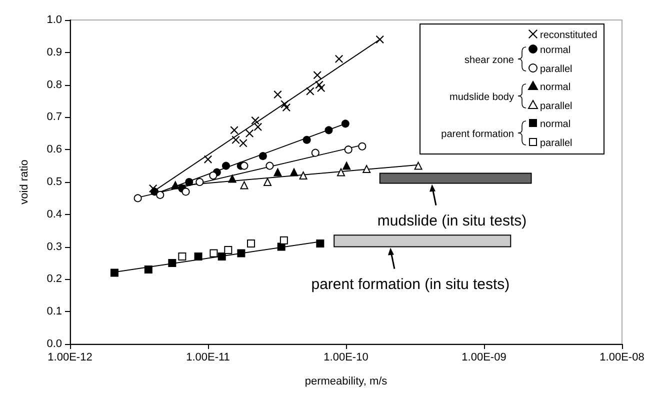  I want to click on x-tick-label: 1.00E-11, so click(208, 358).